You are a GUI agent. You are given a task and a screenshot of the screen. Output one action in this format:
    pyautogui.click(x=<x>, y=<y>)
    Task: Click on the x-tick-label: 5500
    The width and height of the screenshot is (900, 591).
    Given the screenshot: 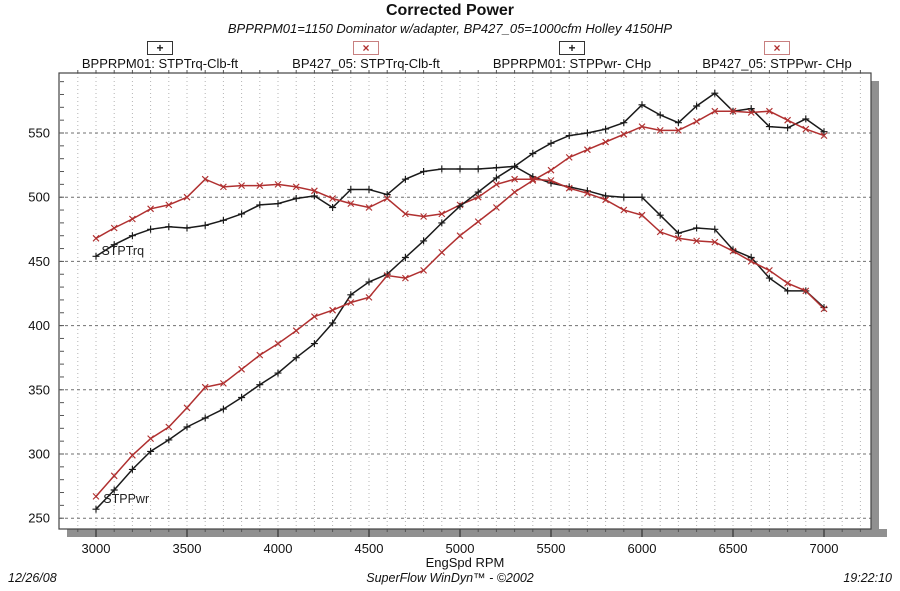 What is the action you would take?
    pyautogui.click(x=551, y=548)
    